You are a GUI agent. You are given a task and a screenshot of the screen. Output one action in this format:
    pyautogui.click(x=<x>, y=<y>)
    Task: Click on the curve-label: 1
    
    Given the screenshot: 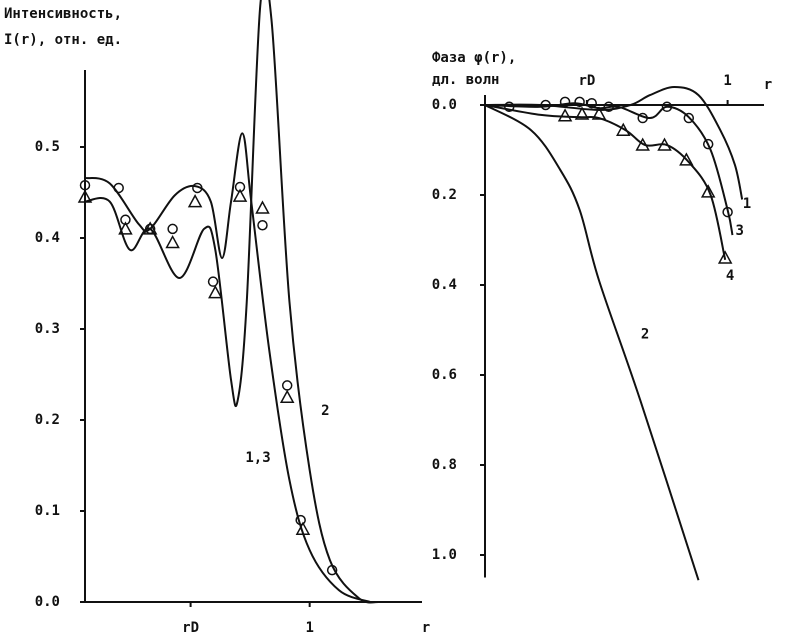 What is the action you would take?
    pyautogui.click(x=747, y=204)
    